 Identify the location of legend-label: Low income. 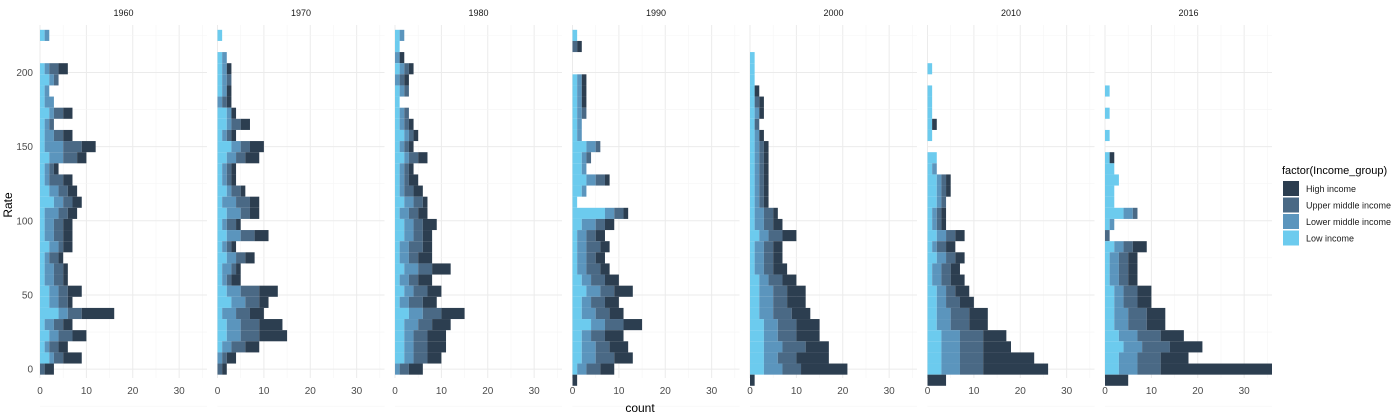
(1330, 239).